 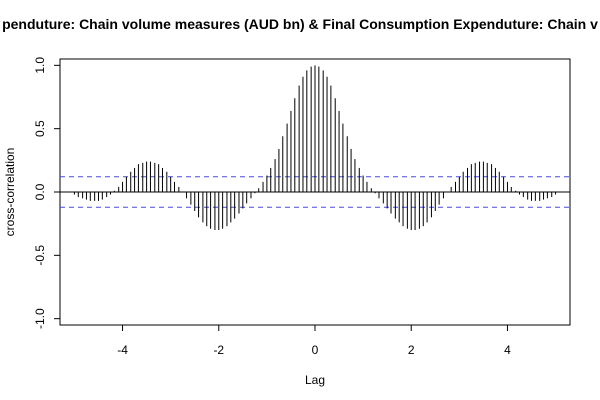 I want to click on y-tick-label: -0.5, so click(x=40, y=255).